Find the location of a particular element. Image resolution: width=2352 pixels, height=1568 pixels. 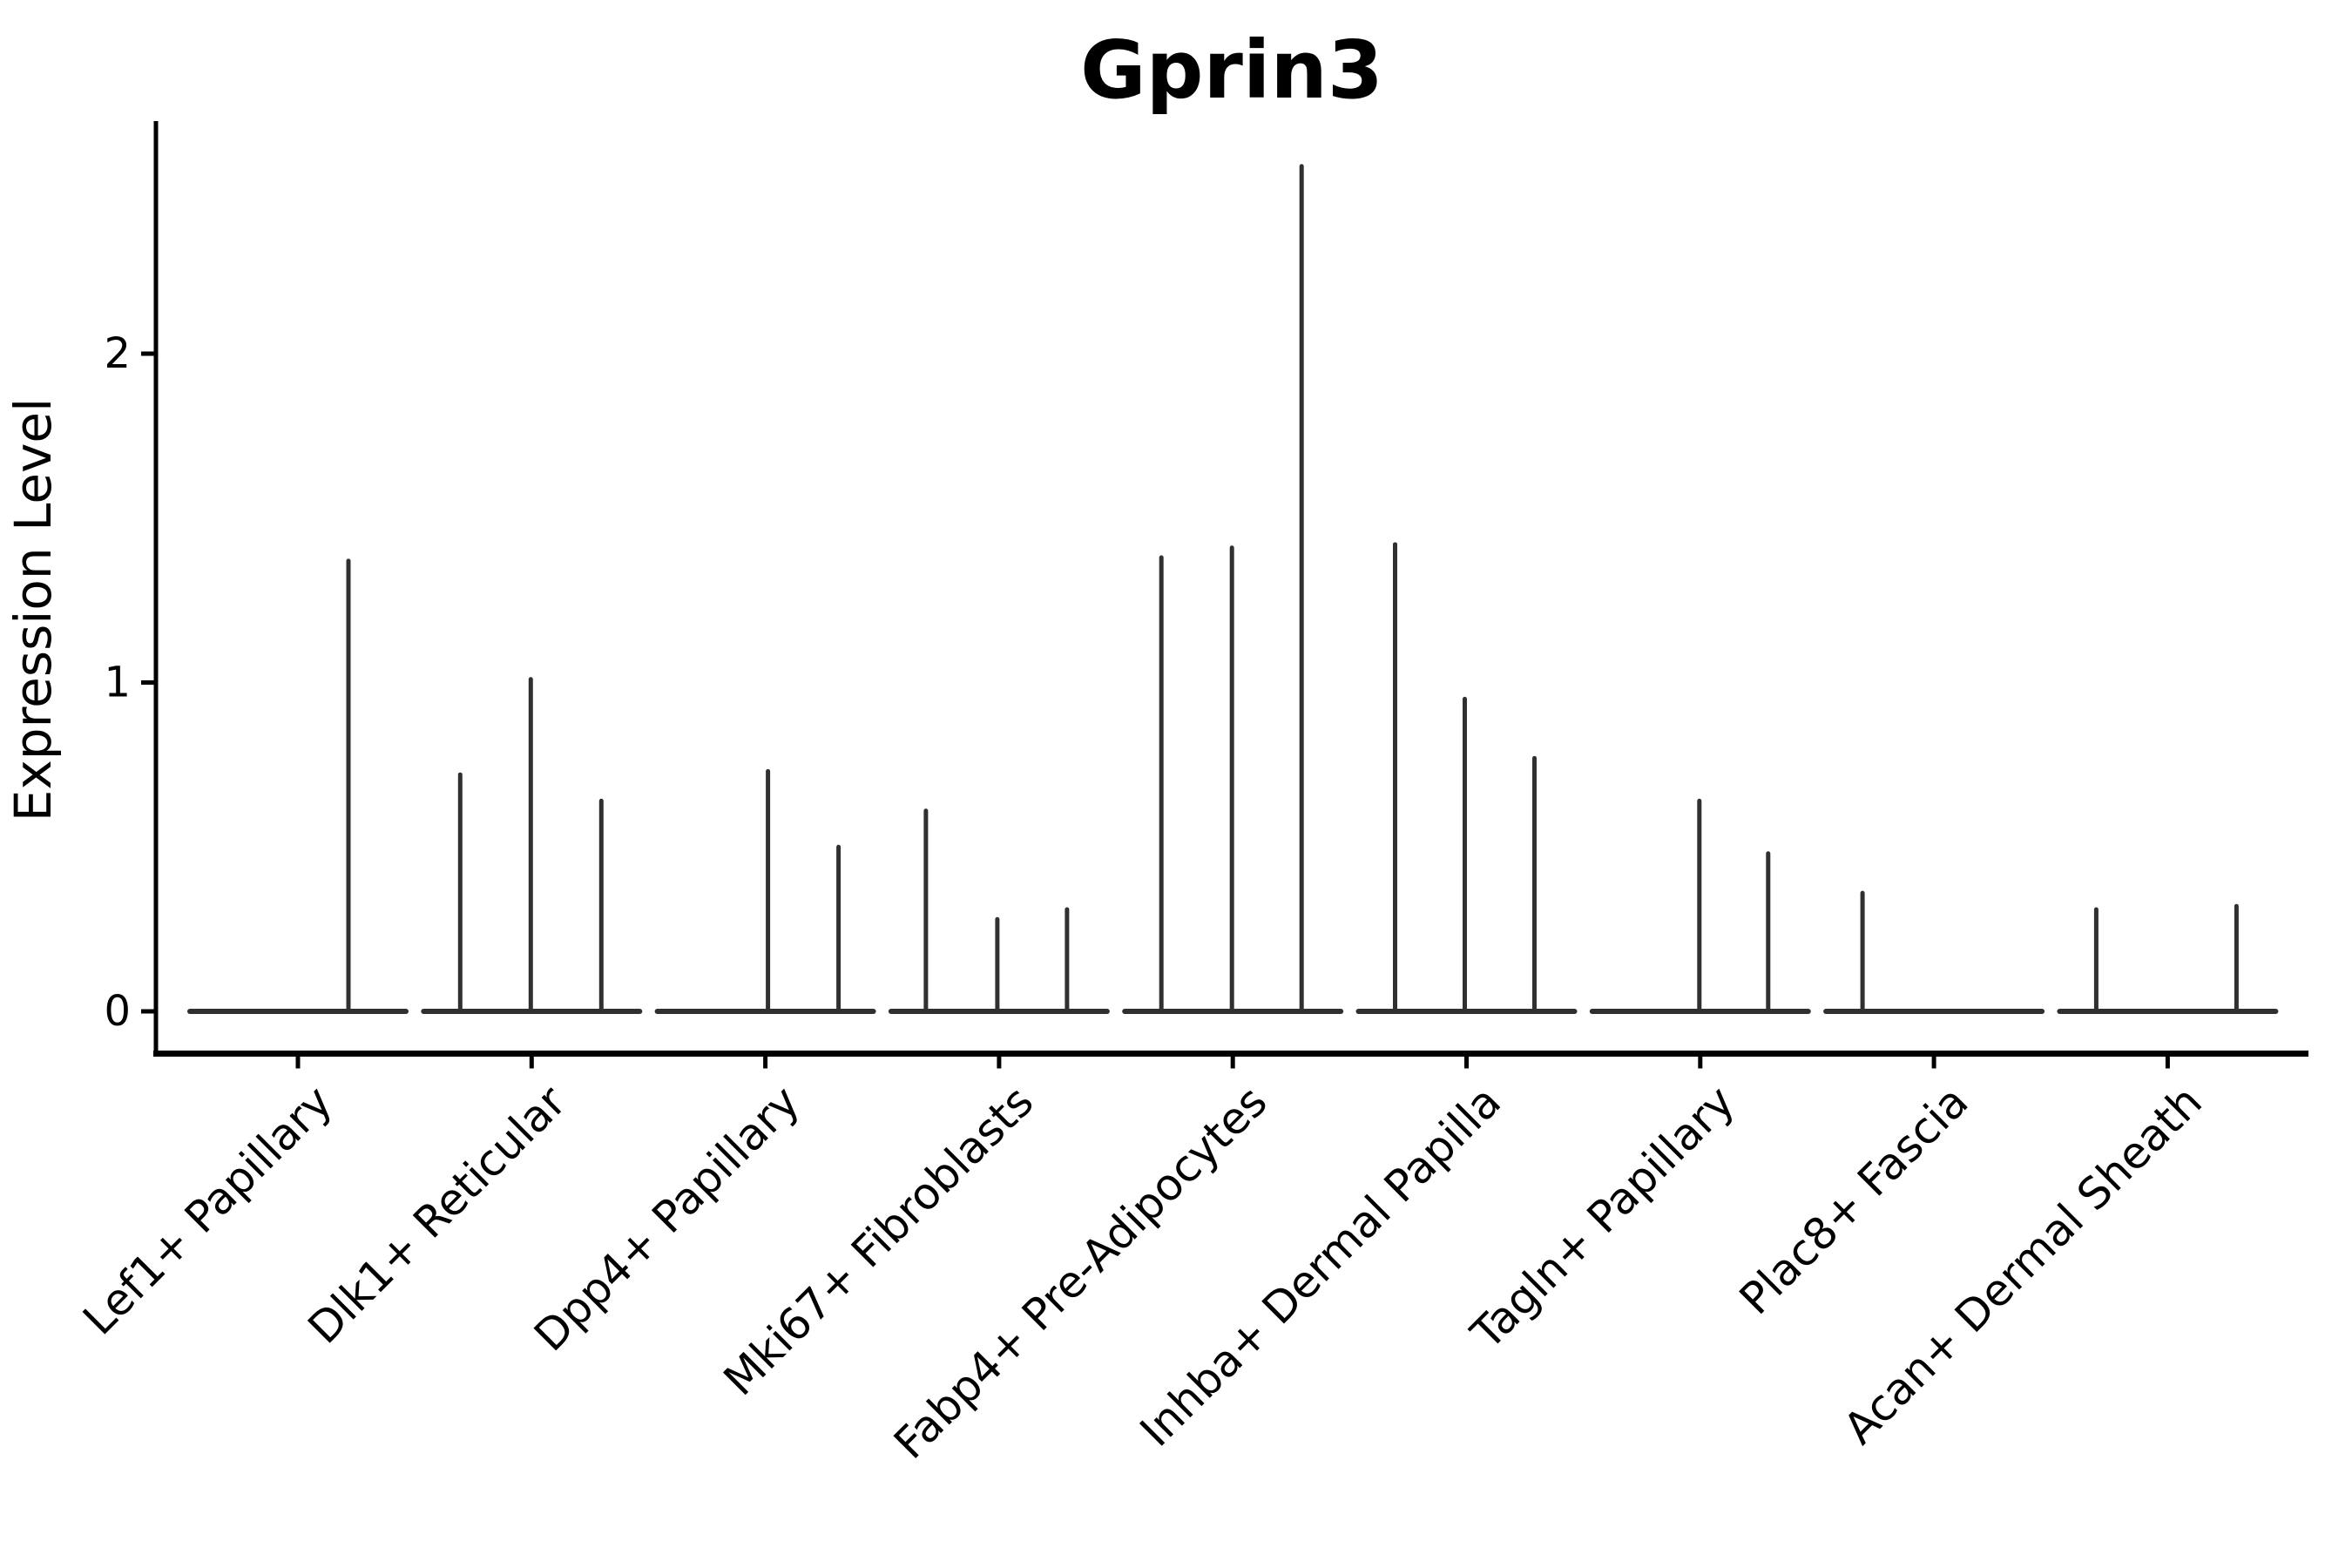

chart-title: Gprin3 is located at coordinates (1231, 70).